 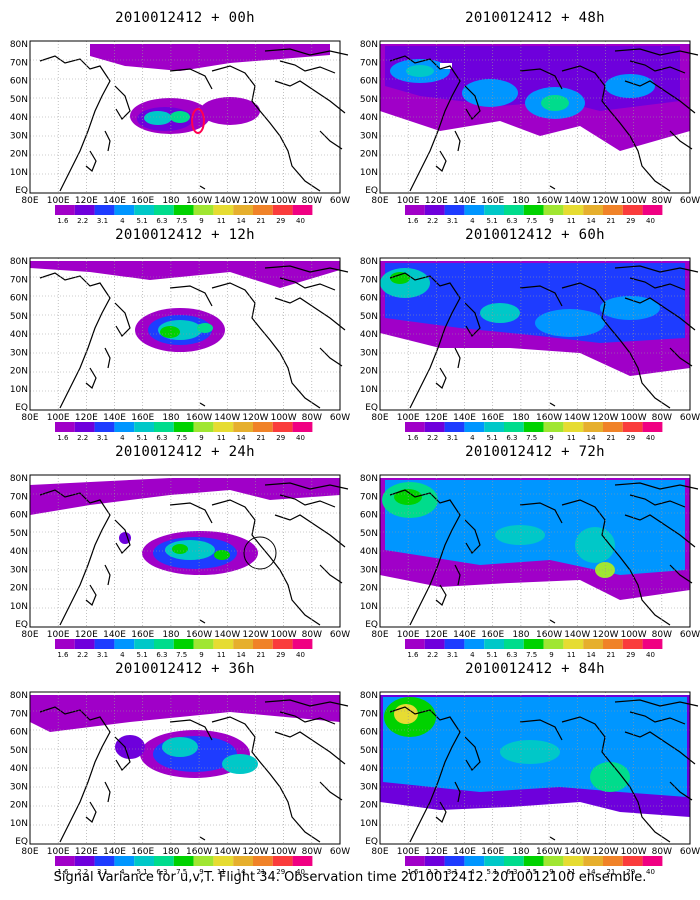 What do you see at coordinates (241, 221) in the screenshot?
I see `colorbar-label: 14` at bounding box center [241, 221].